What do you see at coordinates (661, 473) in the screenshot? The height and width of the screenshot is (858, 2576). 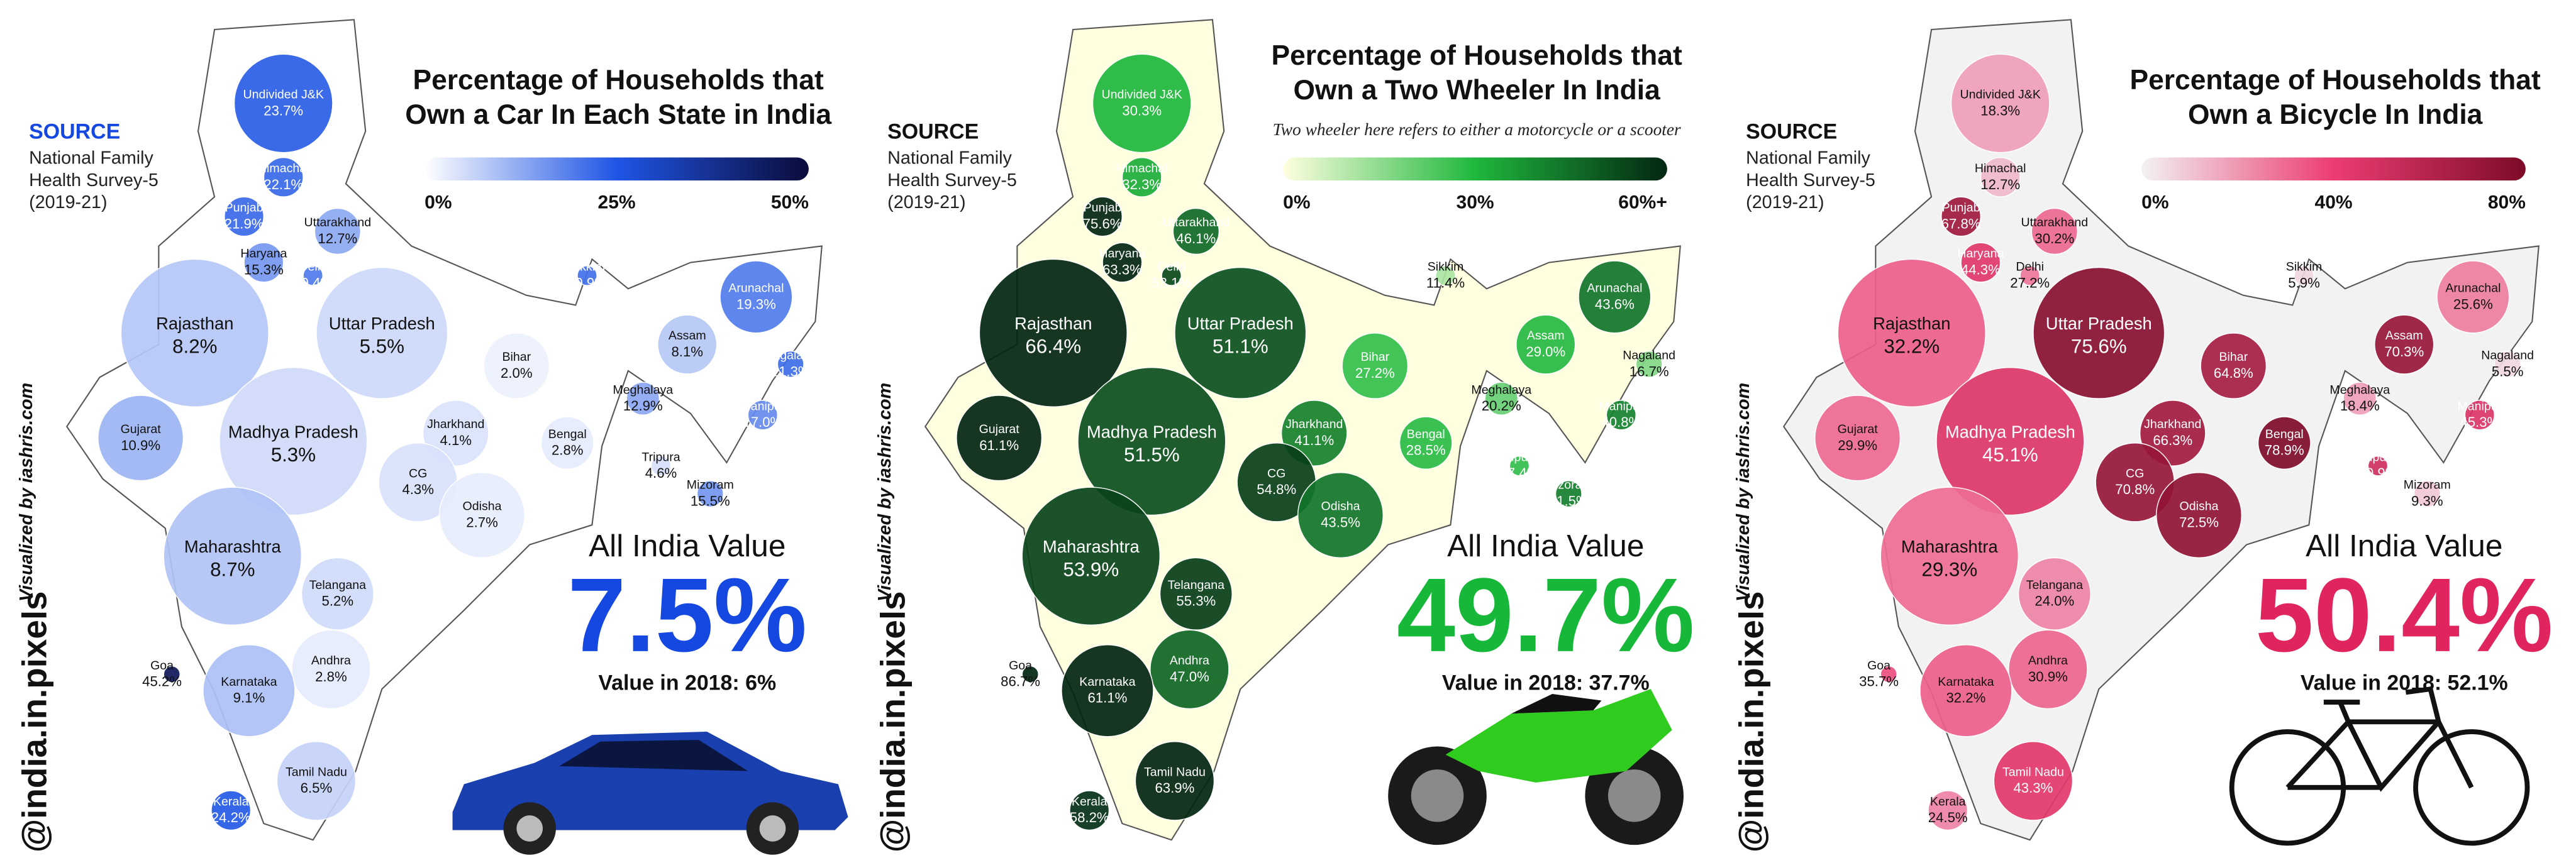 I see `state-value: 4.6%` at bounding box center [661, 473].